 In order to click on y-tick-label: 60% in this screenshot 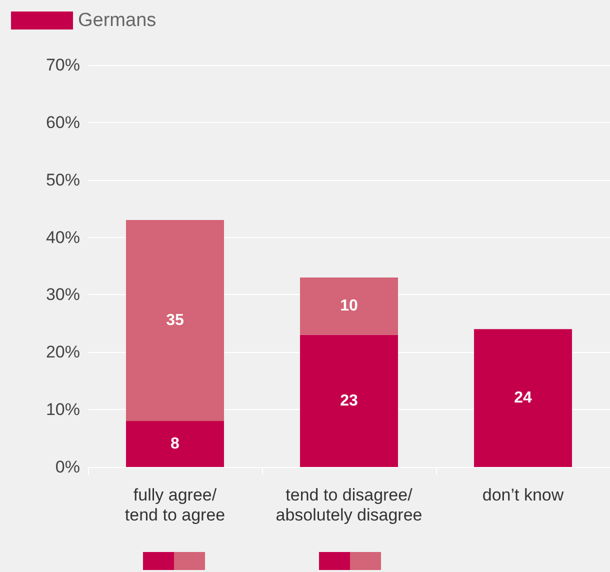, I will do `click(63, 122)`.